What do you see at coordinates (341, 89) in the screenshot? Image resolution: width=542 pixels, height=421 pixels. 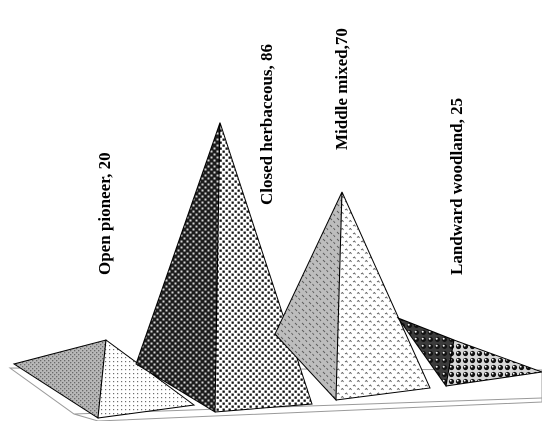 I see `data-label: Middle mixed,70` at bounding box center [341, 89].